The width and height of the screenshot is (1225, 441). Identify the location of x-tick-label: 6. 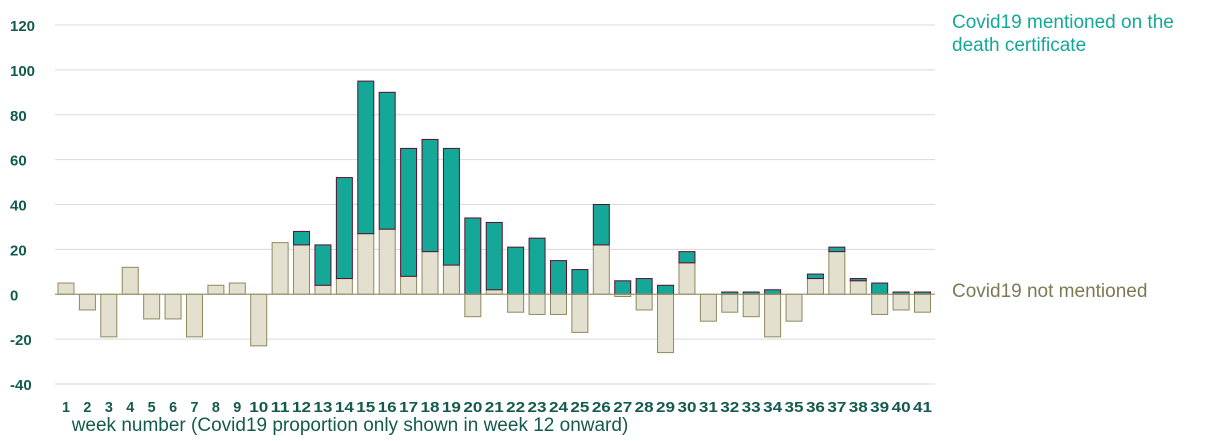
(173, 407).